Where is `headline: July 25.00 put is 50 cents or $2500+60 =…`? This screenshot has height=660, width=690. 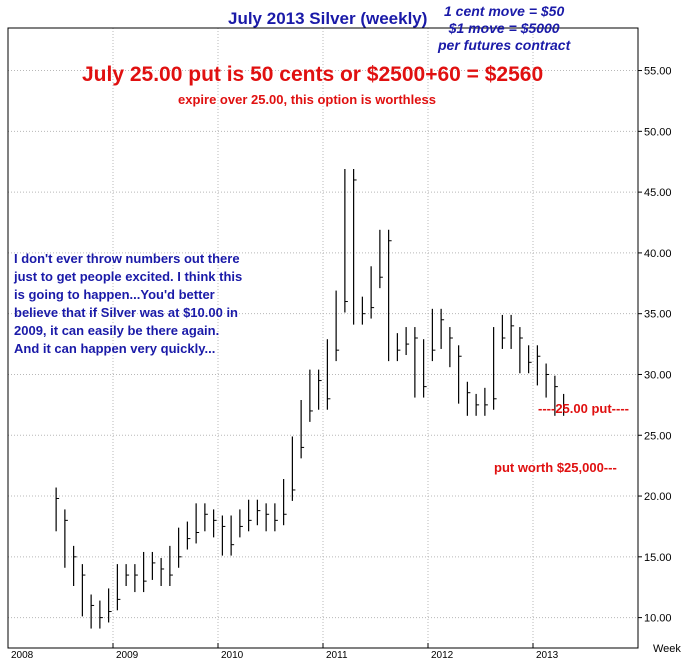 headline: July 25.00 put is 50 cents or $2500+60 =… is located at coordinates (313, 74).